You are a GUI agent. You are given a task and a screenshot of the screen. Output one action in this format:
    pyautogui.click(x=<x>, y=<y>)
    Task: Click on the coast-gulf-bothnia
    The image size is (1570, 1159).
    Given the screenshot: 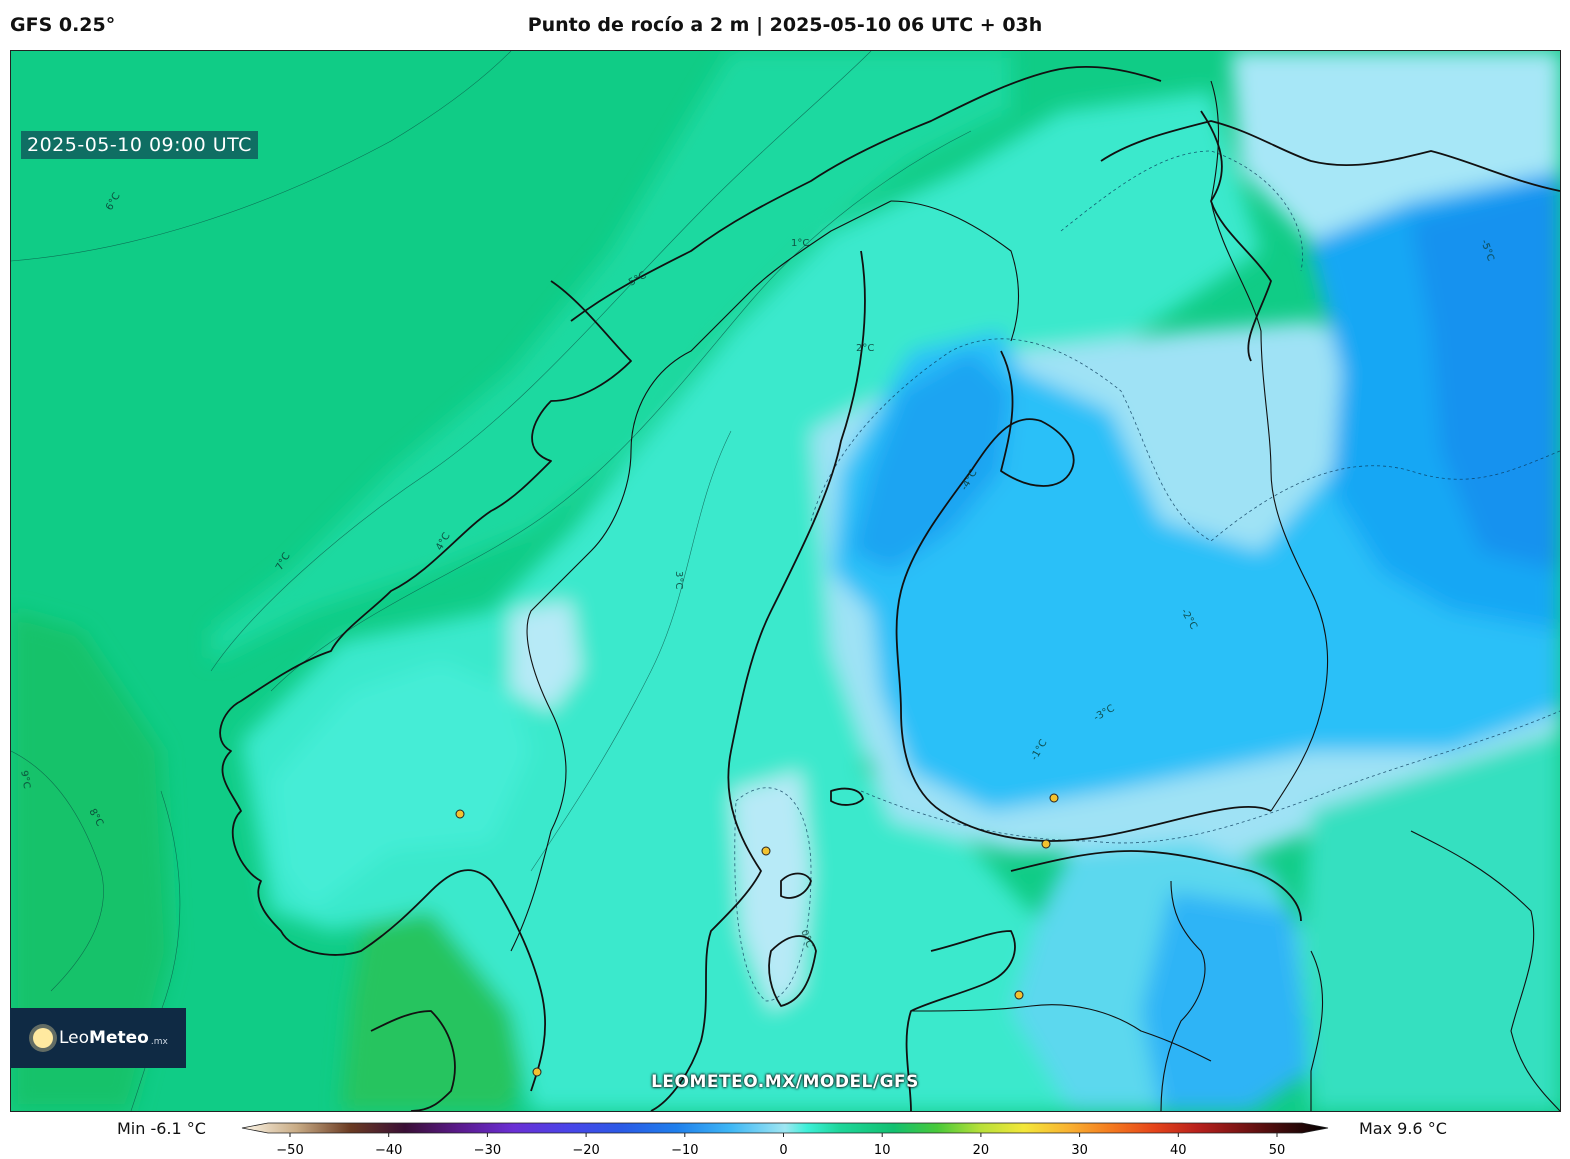 What is the action you would take?
    pyautogui.click(x=985, y=581)
    